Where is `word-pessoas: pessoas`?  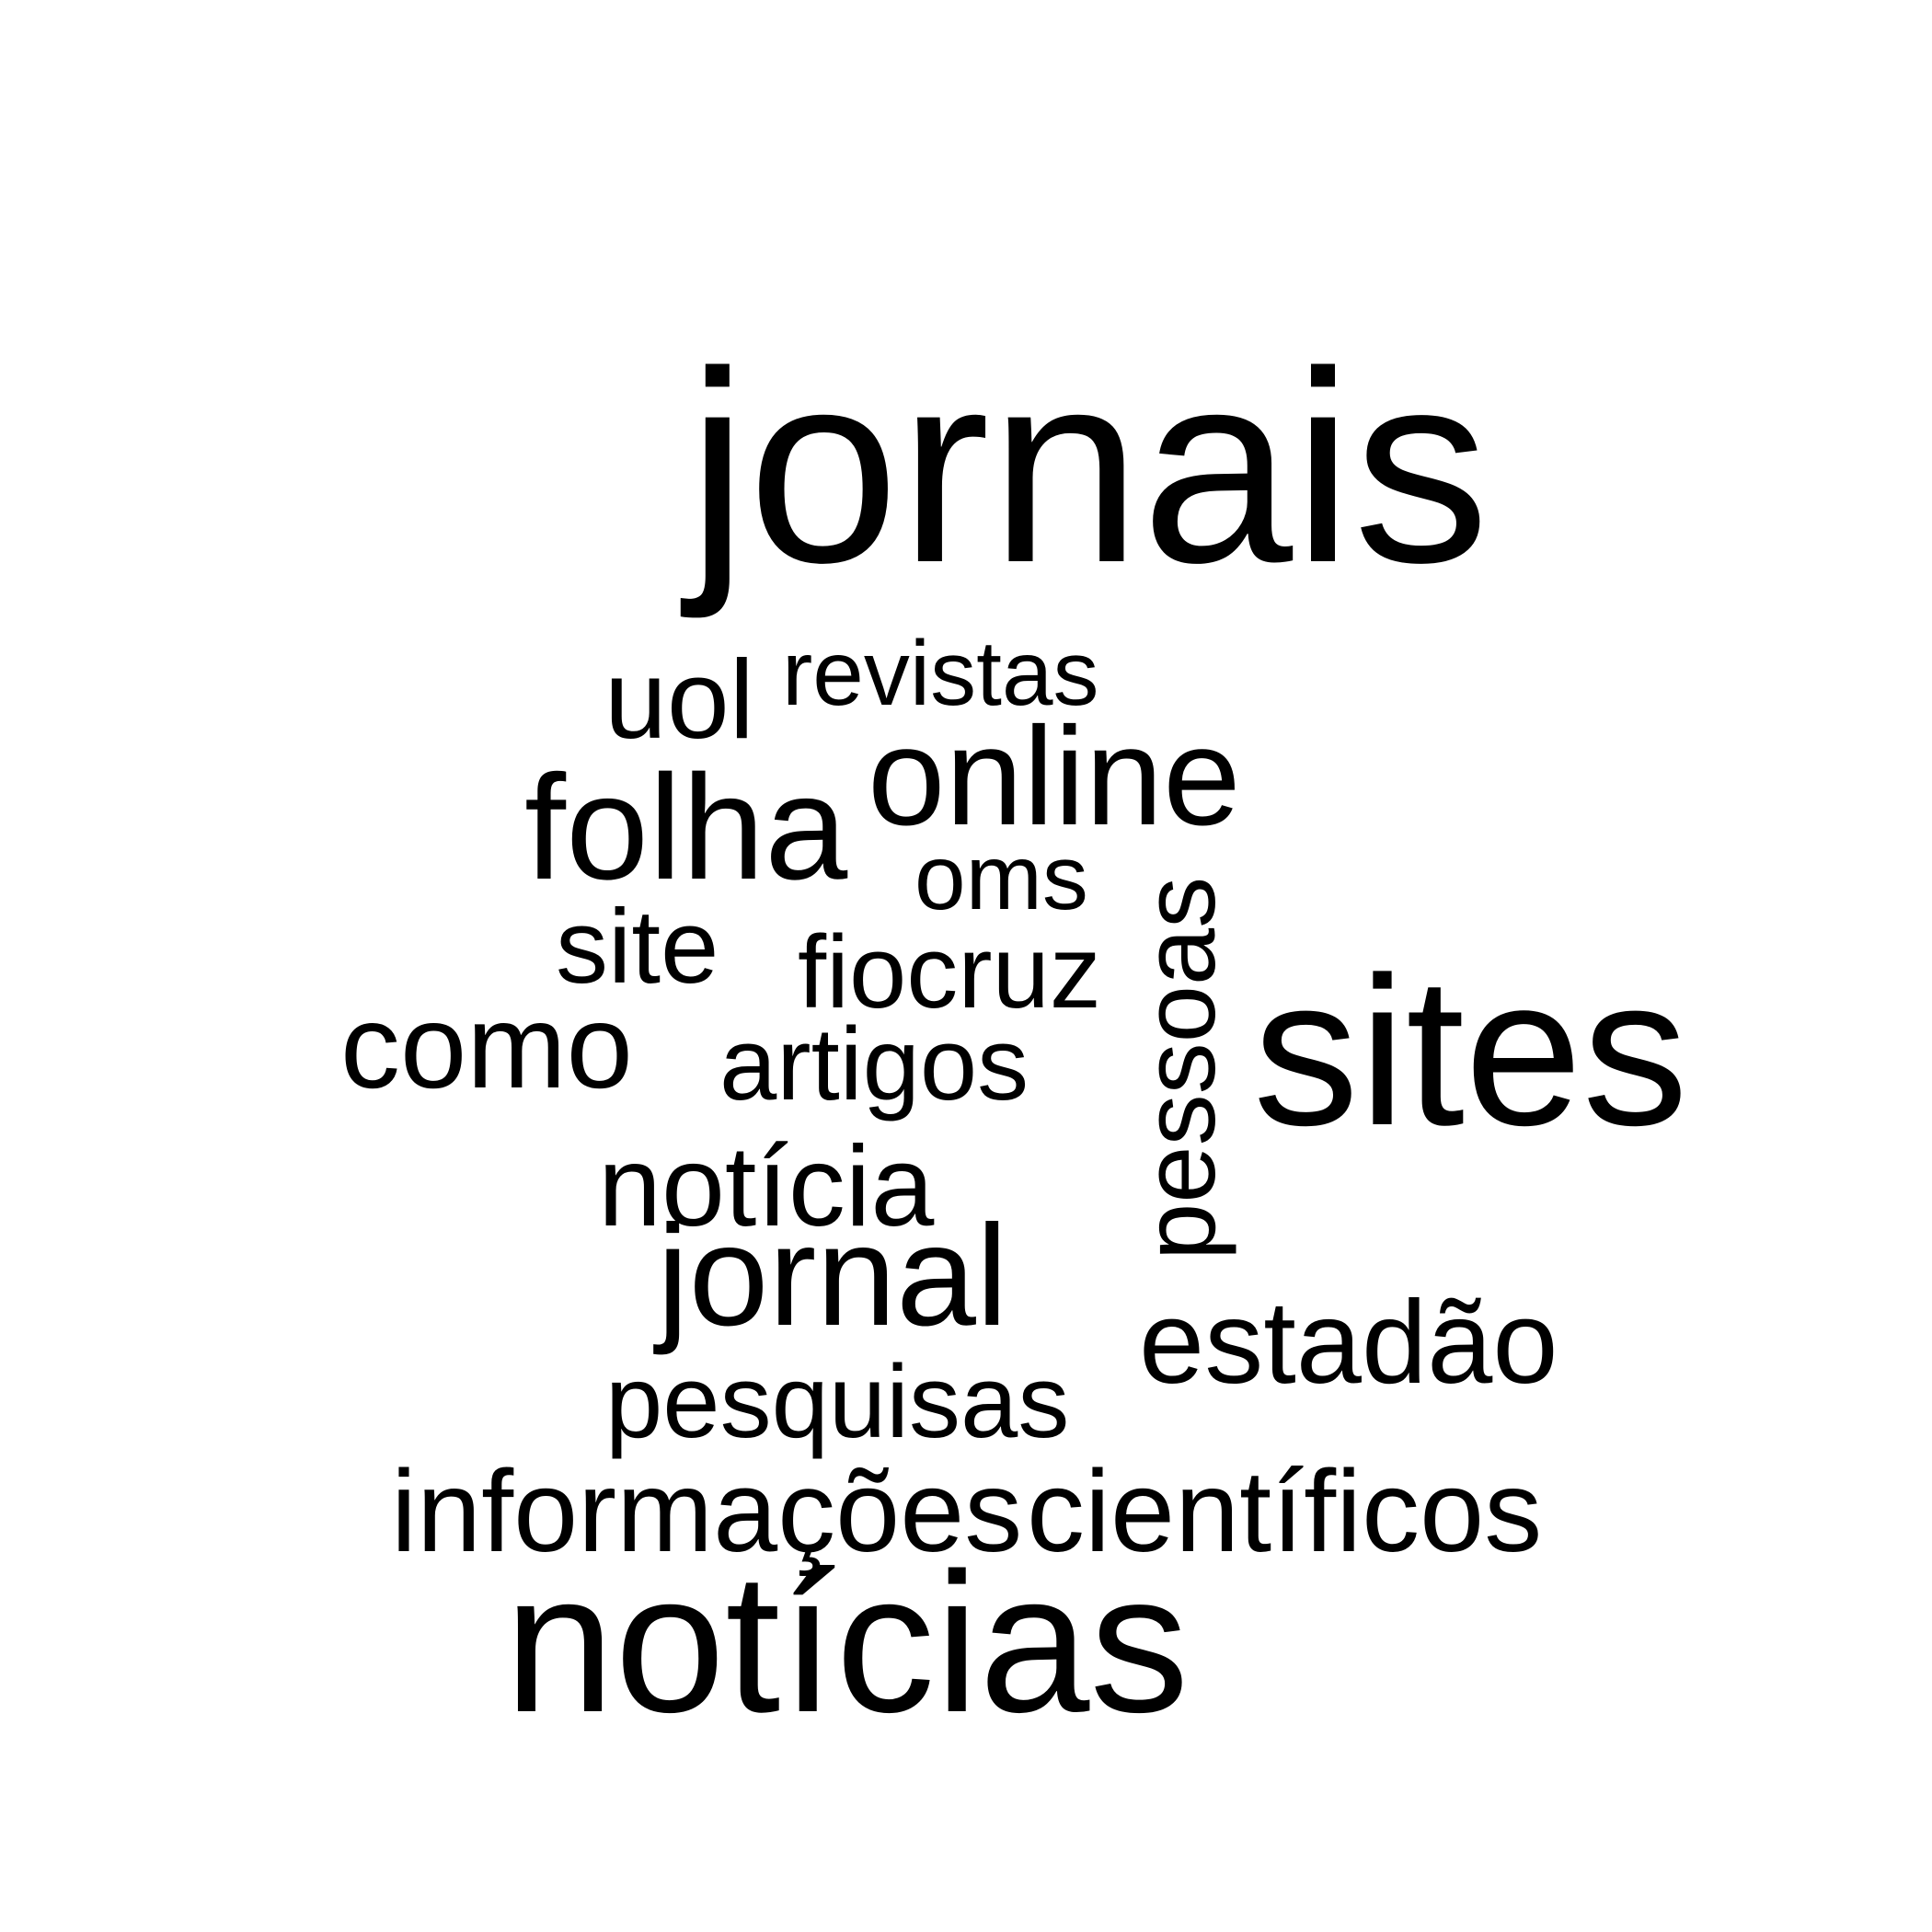
word-pessoas: pessoas is located at coordinates (1178, 1068).